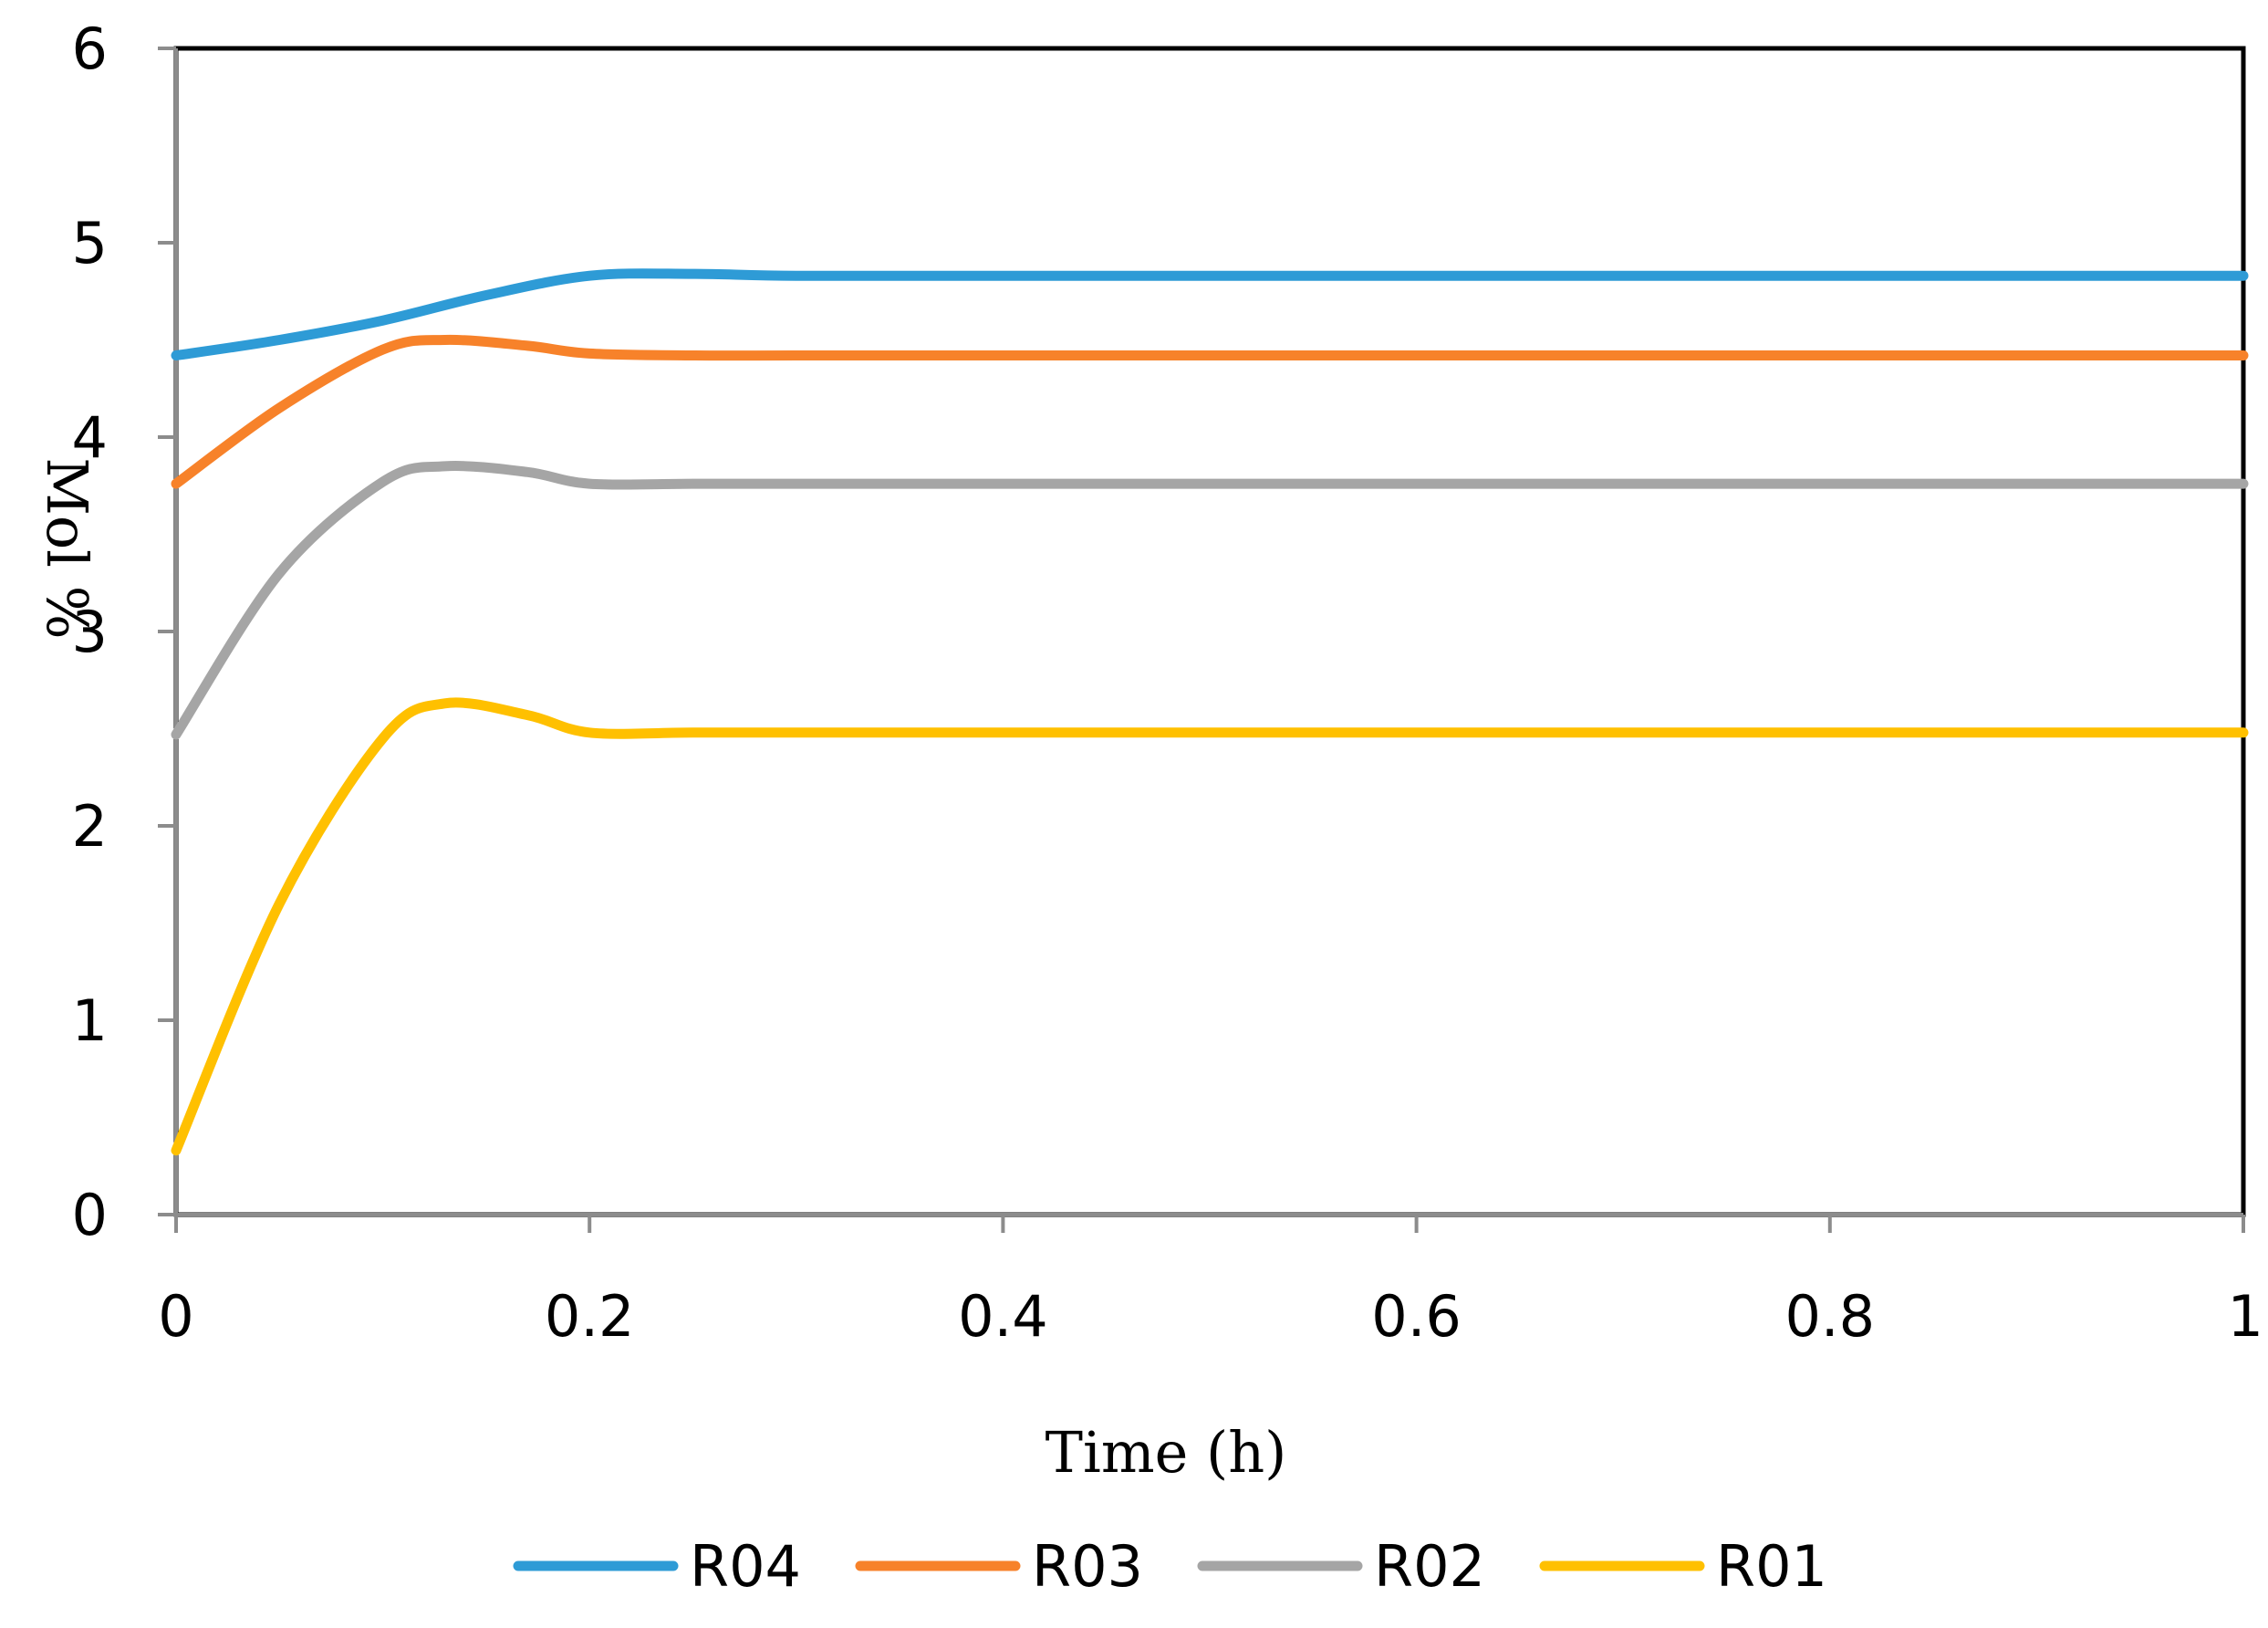  What do you see at coordinates (1829, 1316) in the screenshot?
I see `x-tick-label: 0.8` at bounding box center [1829, 1316].